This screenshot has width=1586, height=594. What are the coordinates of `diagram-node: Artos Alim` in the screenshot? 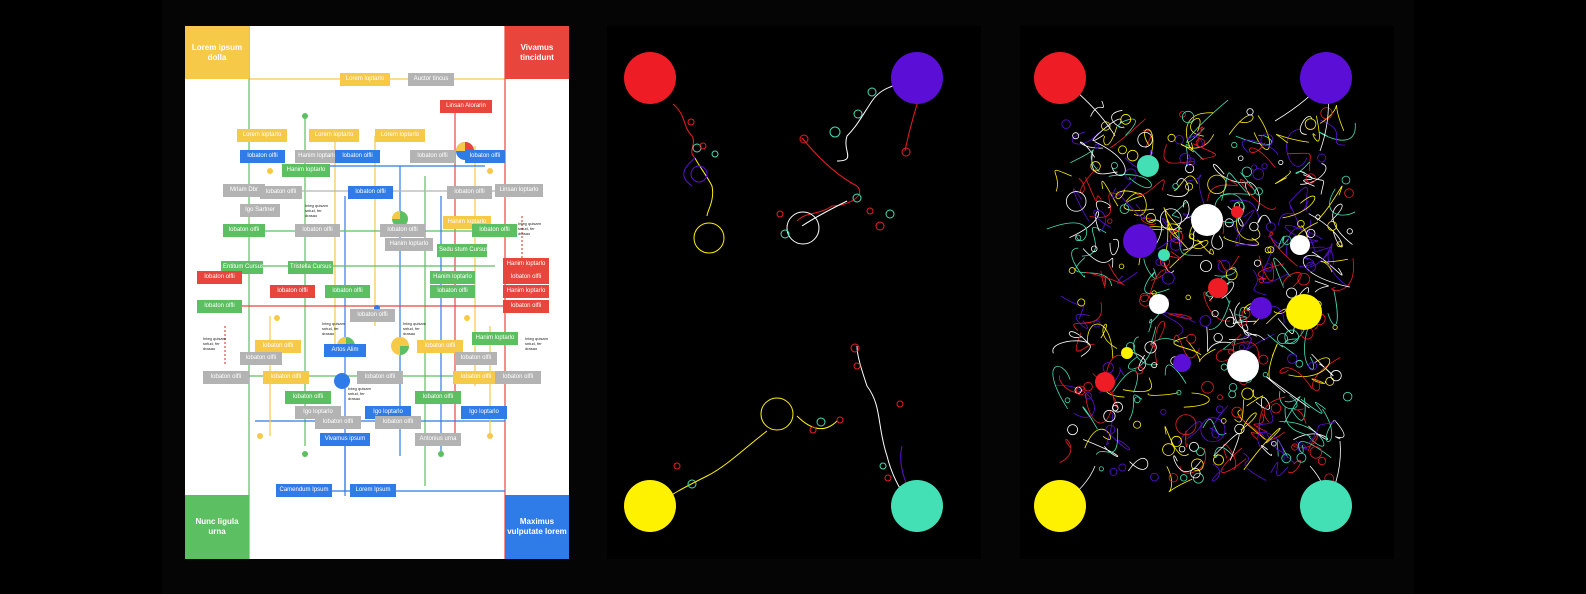 It's located at (345, 350).